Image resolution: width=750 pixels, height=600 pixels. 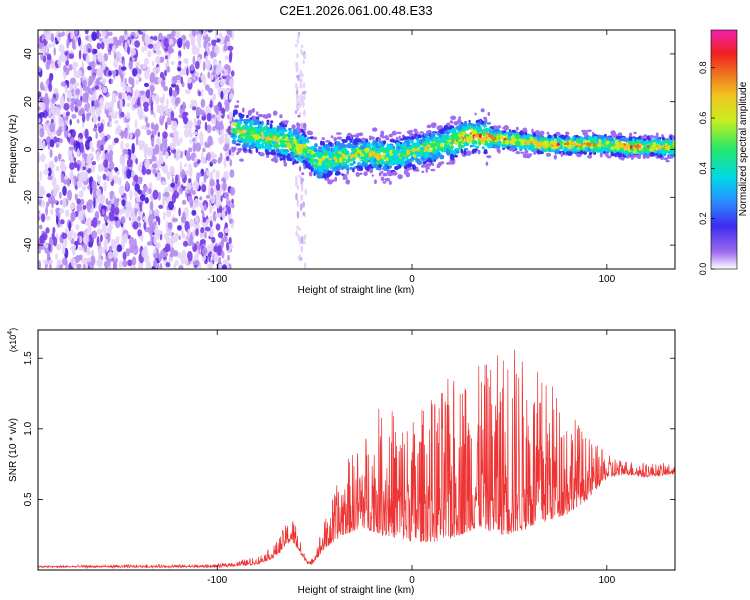 I want to click on colorbar-tick-label: 0.2, so click(x=703, y=218).